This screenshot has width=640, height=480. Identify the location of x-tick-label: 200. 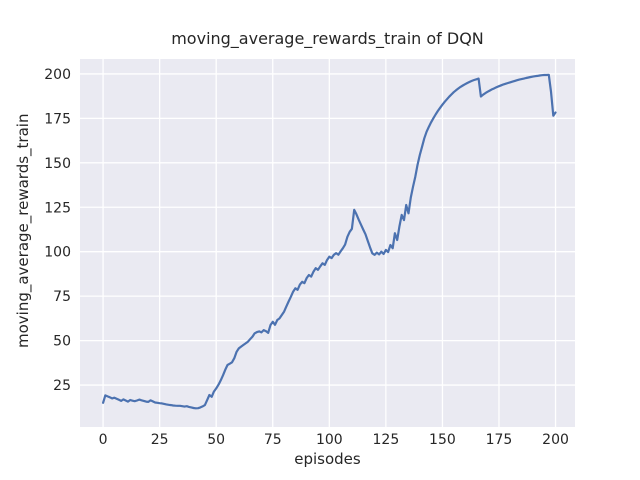
(555, 440).